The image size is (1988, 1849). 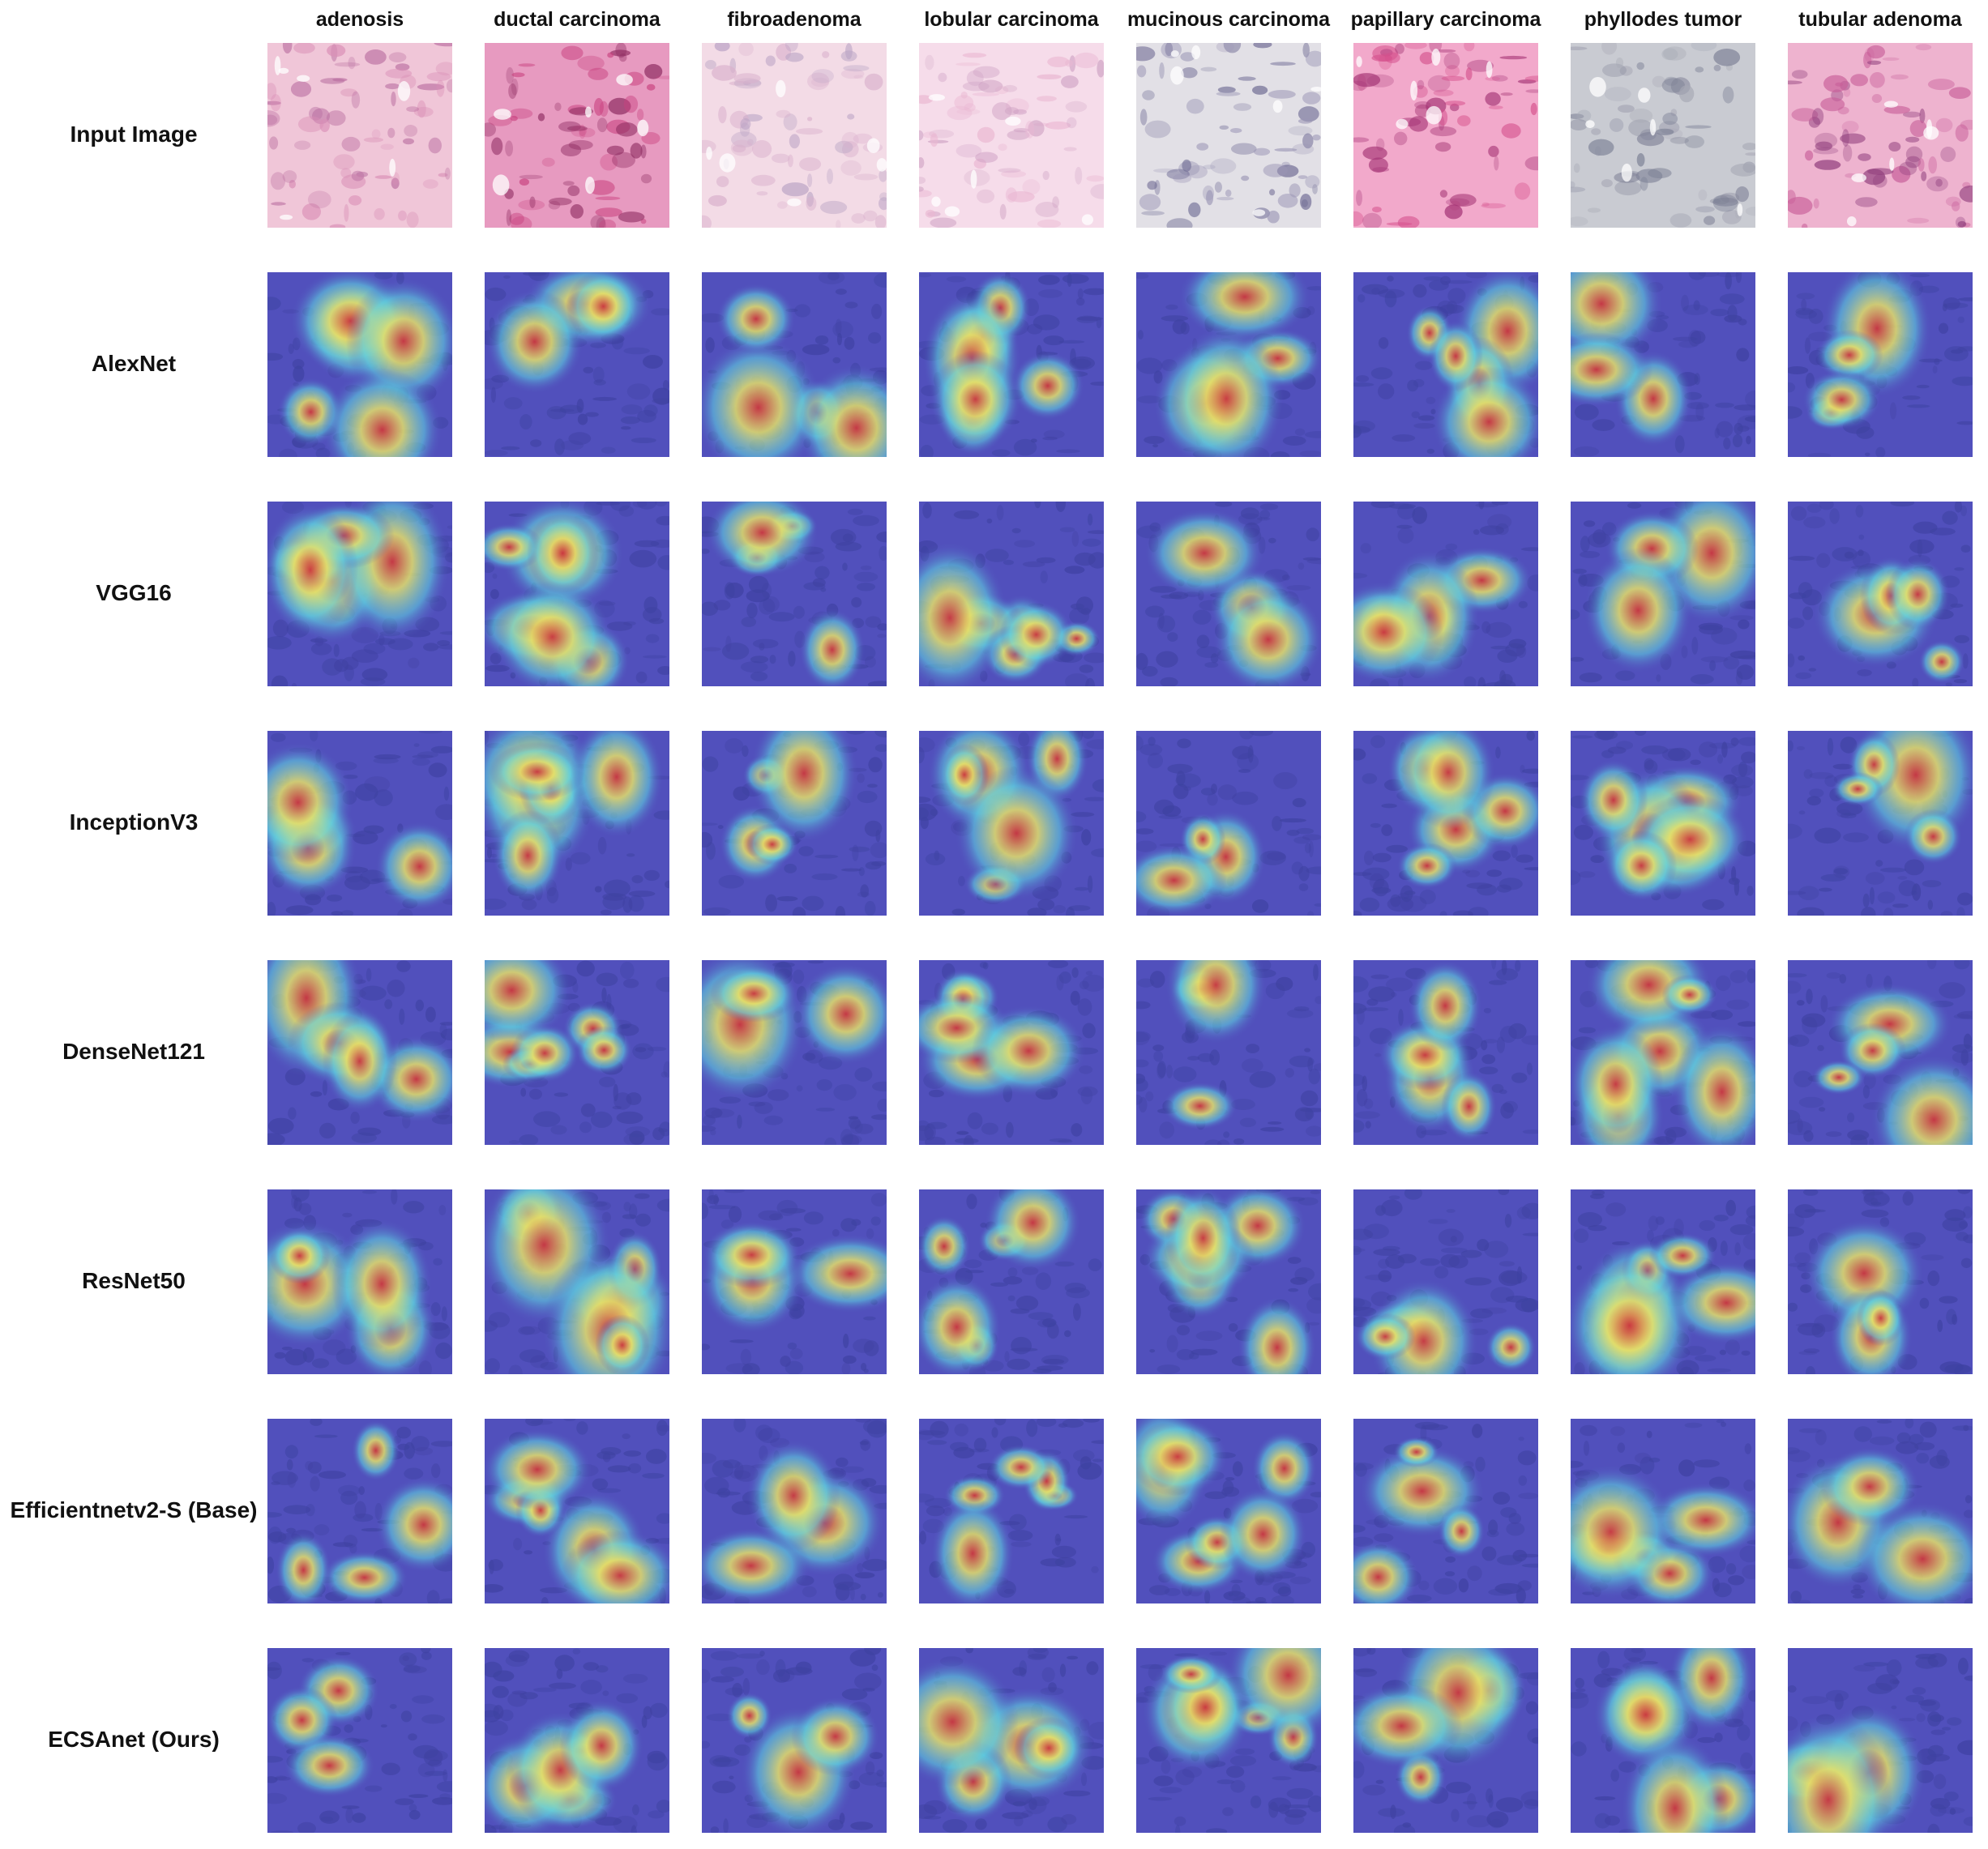 What do you see at coordinates (794, 19) in the screenshot?
I see `column-header: fibroadenoma` at bounding box center [794, 19].